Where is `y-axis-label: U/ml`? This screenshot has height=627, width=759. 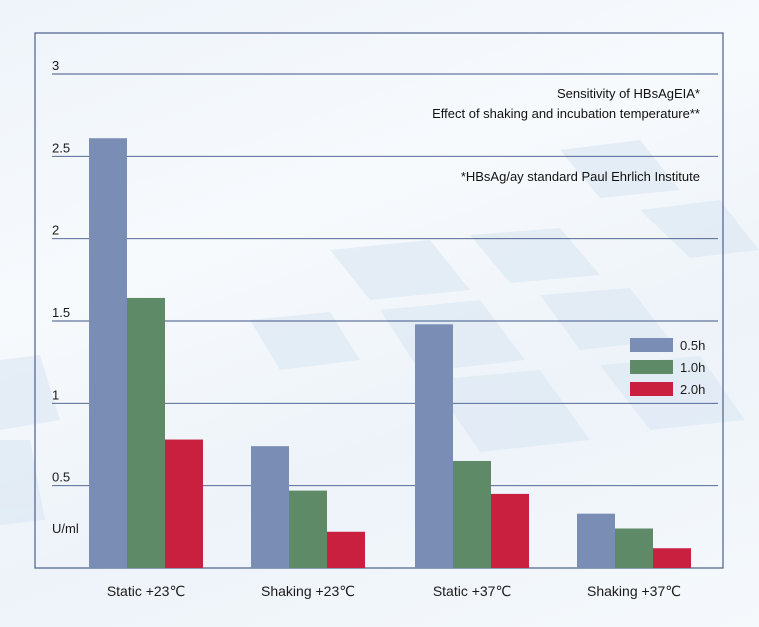
y-axis-label: U/ml is located at coordinates (65, 528).